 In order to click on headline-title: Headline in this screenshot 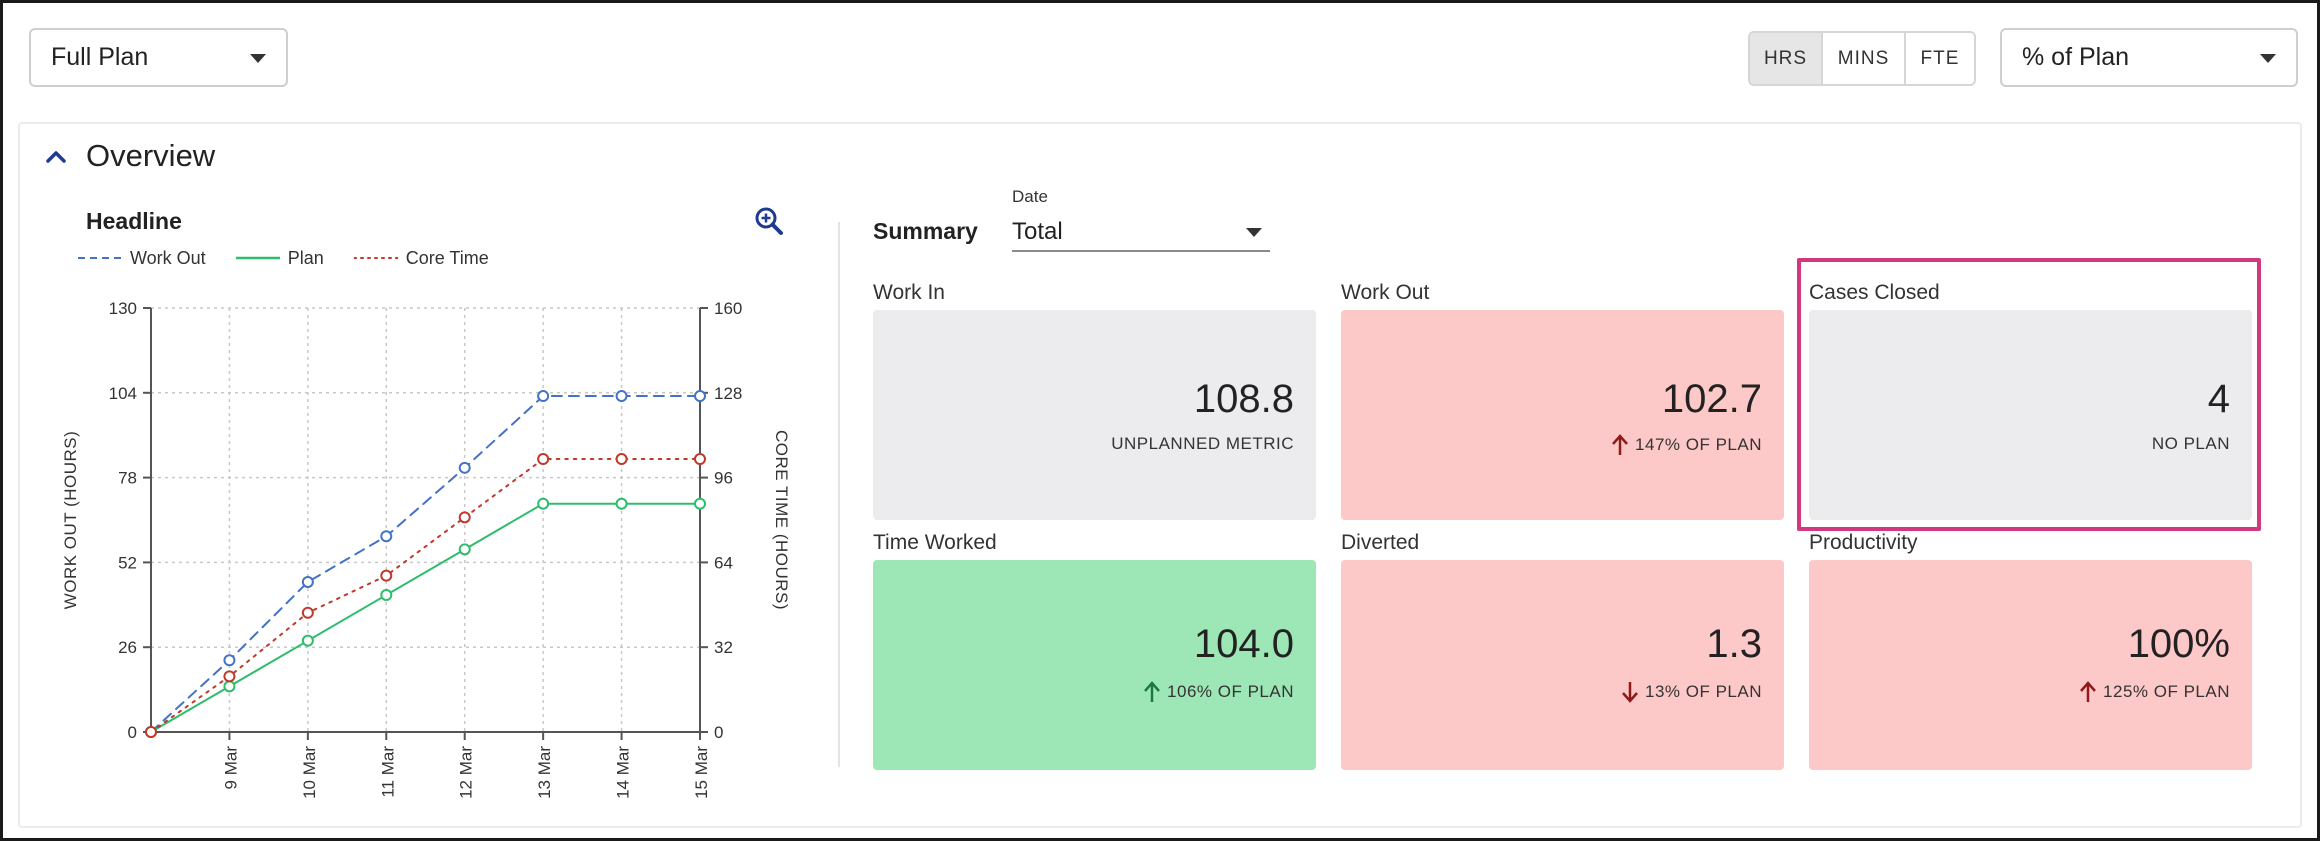, I will do `click(134, 221)`.